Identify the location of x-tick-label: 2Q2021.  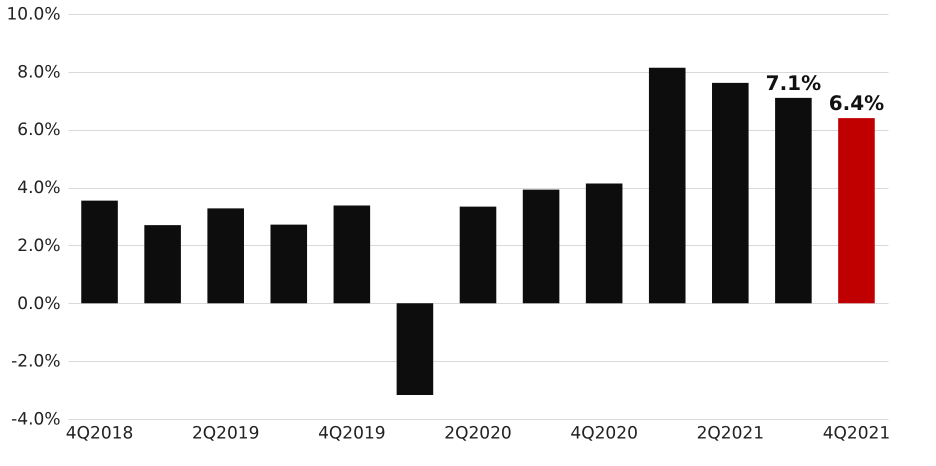
(730, 434).